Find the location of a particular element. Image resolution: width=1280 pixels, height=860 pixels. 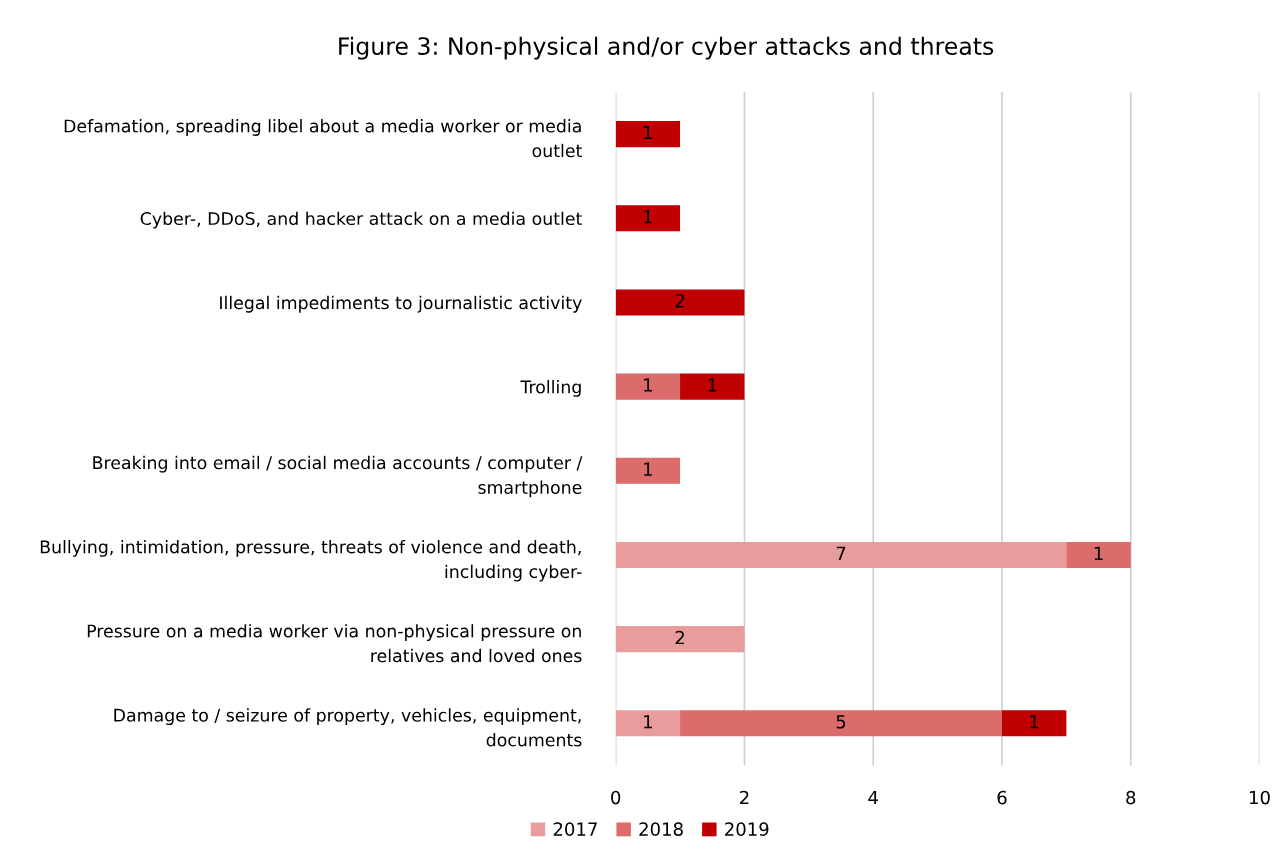

y-tick-label: Cyber-, DDoS, and hacker attack on a media outlet is located at coordinates (361, 220).